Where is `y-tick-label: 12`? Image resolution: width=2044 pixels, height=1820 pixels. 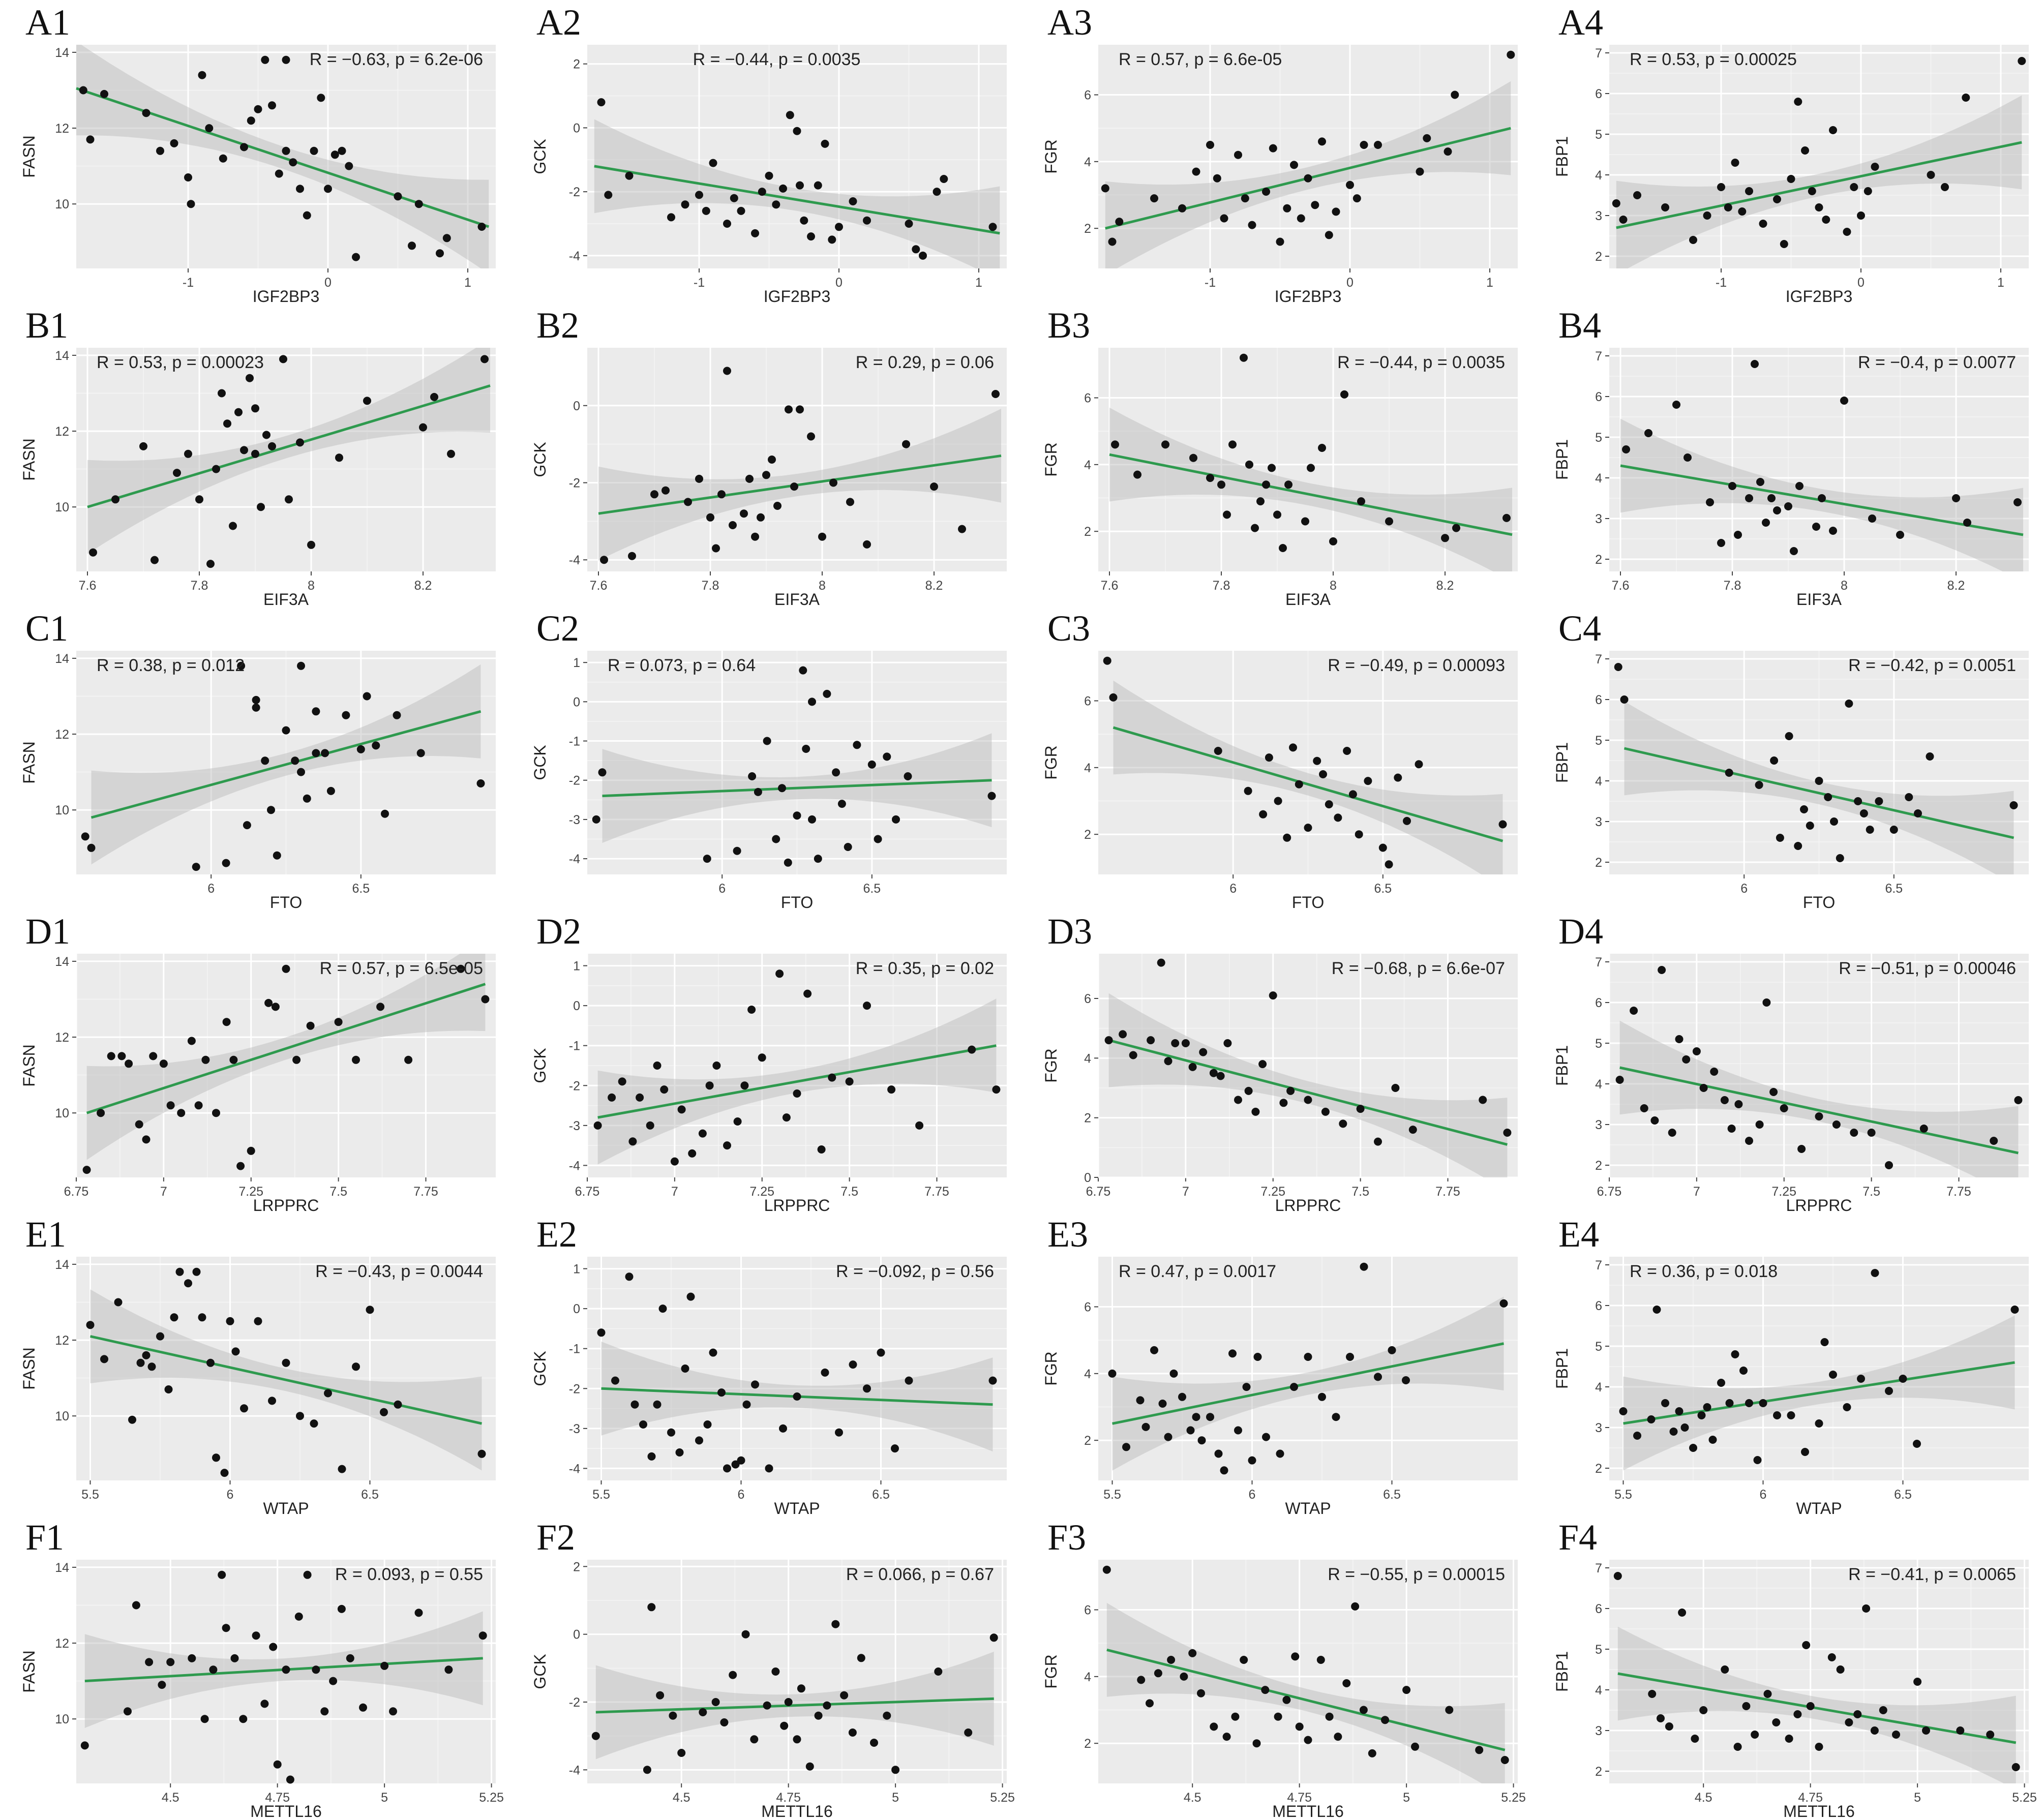 y-tick-label: 12 is located at coordinates (62, 431).